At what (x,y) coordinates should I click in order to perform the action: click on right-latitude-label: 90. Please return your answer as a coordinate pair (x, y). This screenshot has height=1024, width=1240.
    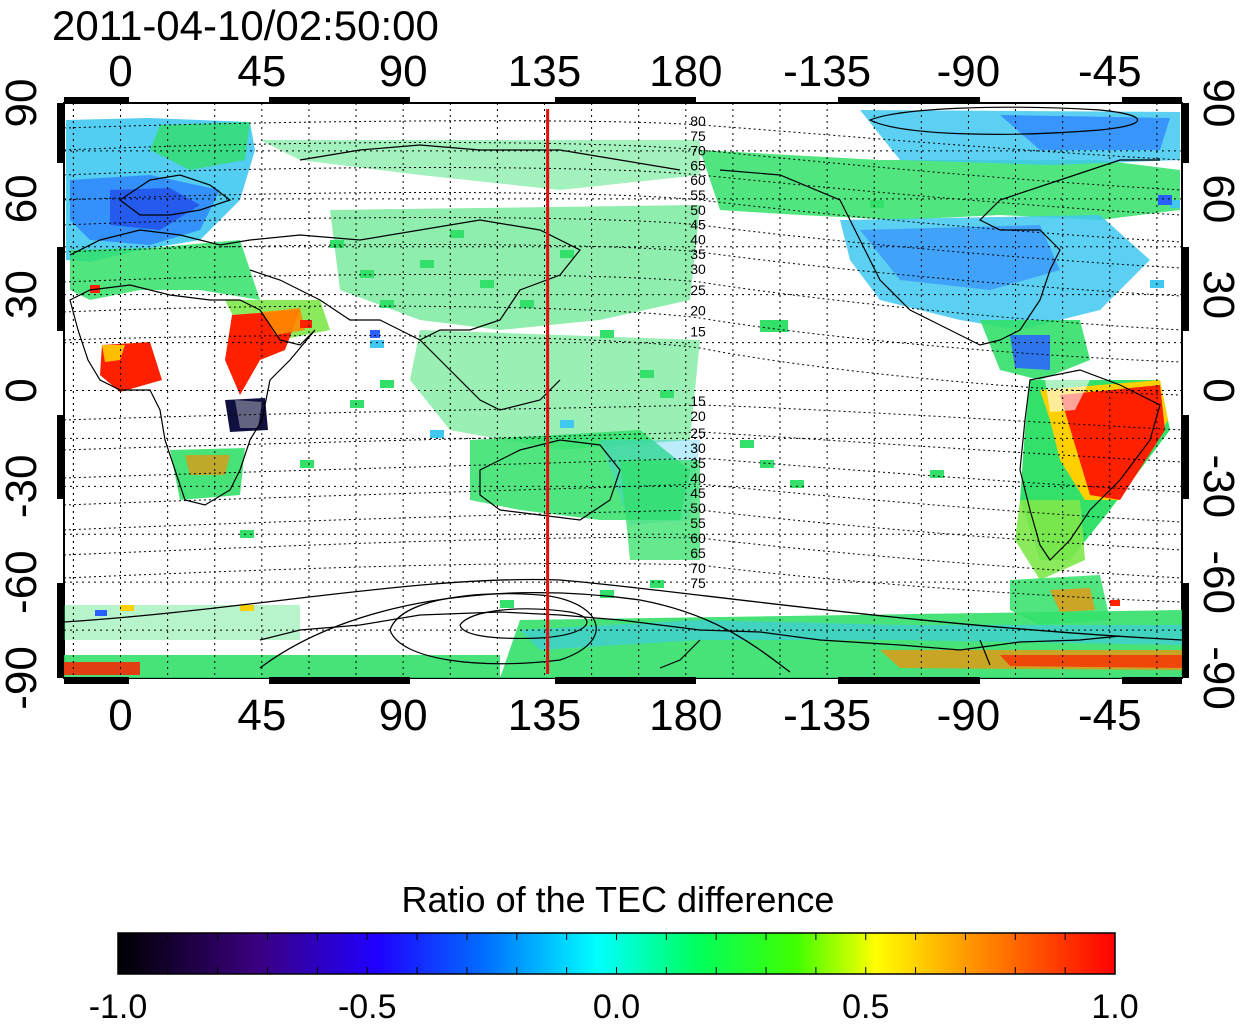
    Looking at the image, I should click on (1217, 103).